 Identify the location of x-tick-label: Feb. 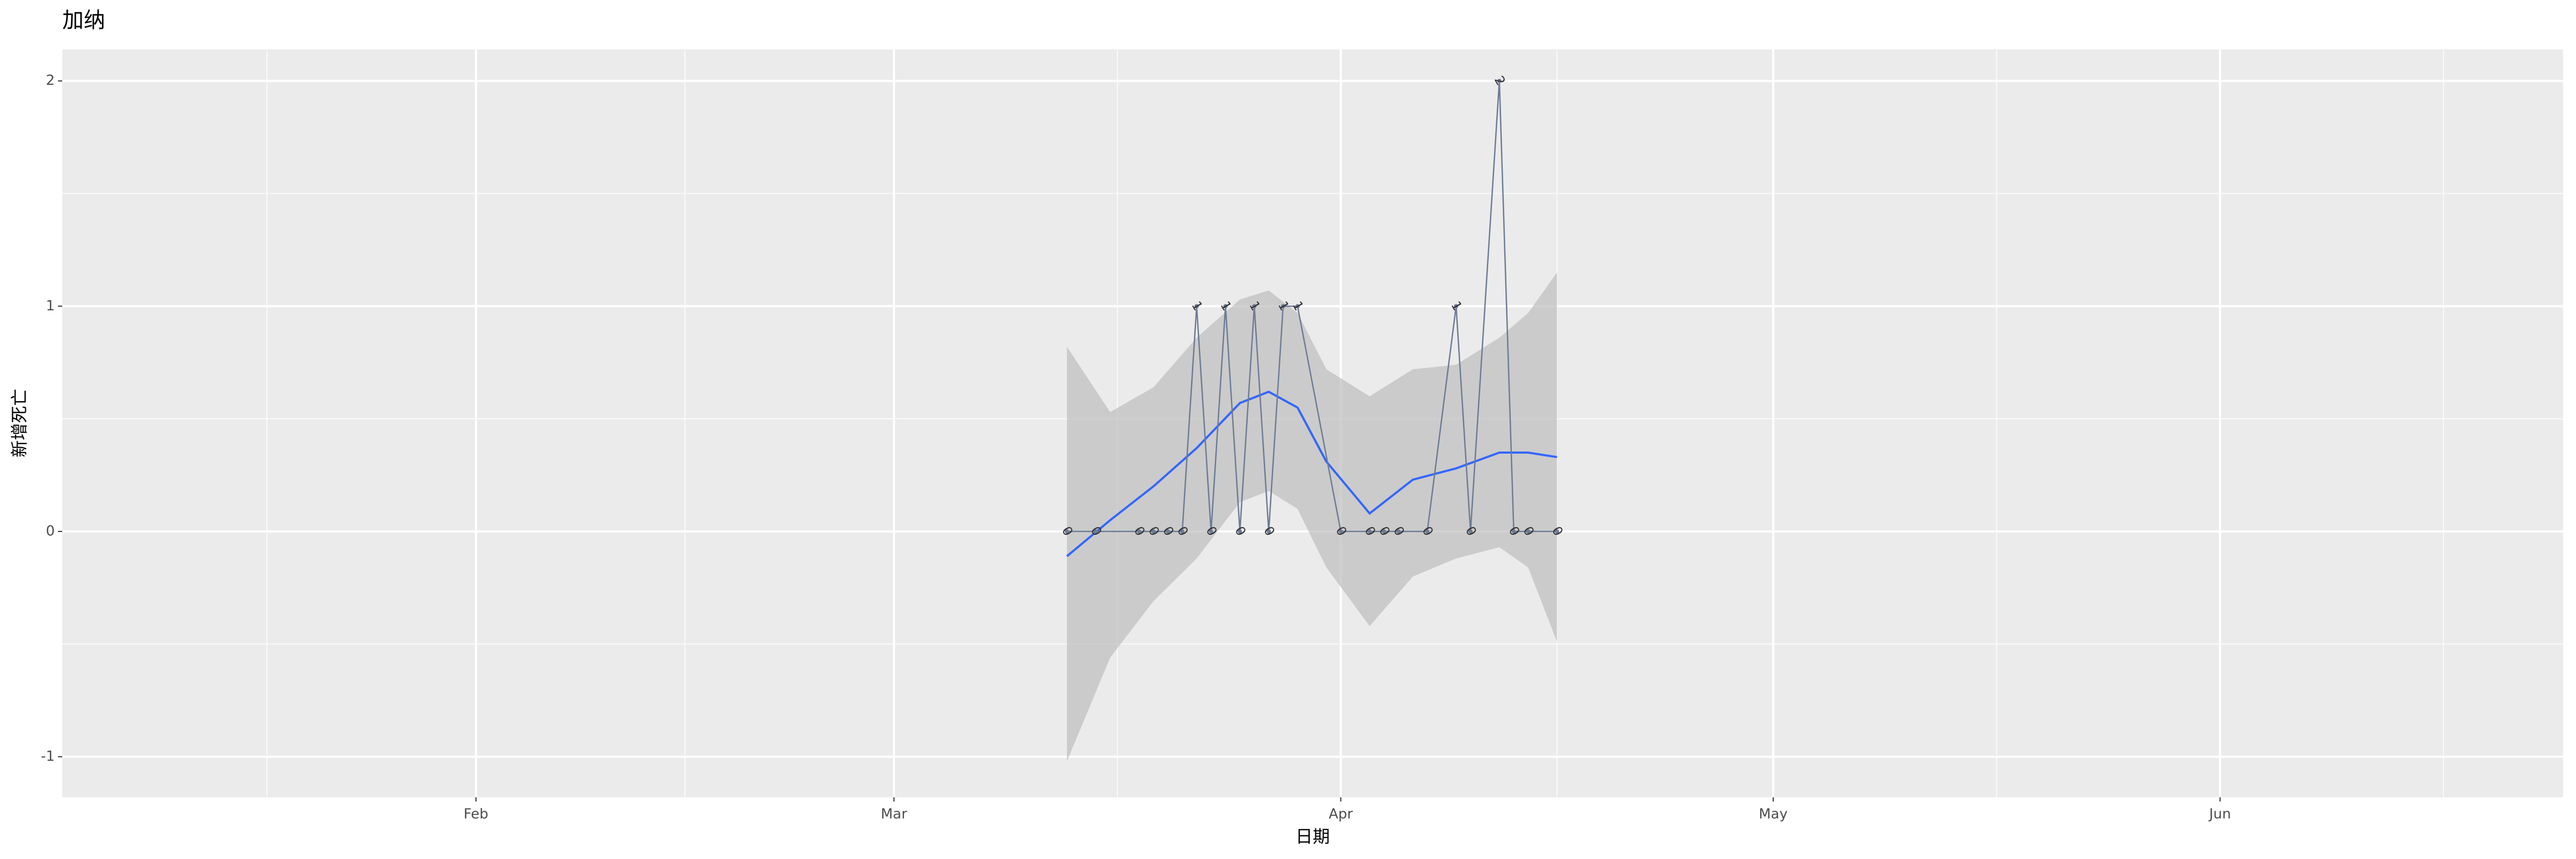
(476, 814).